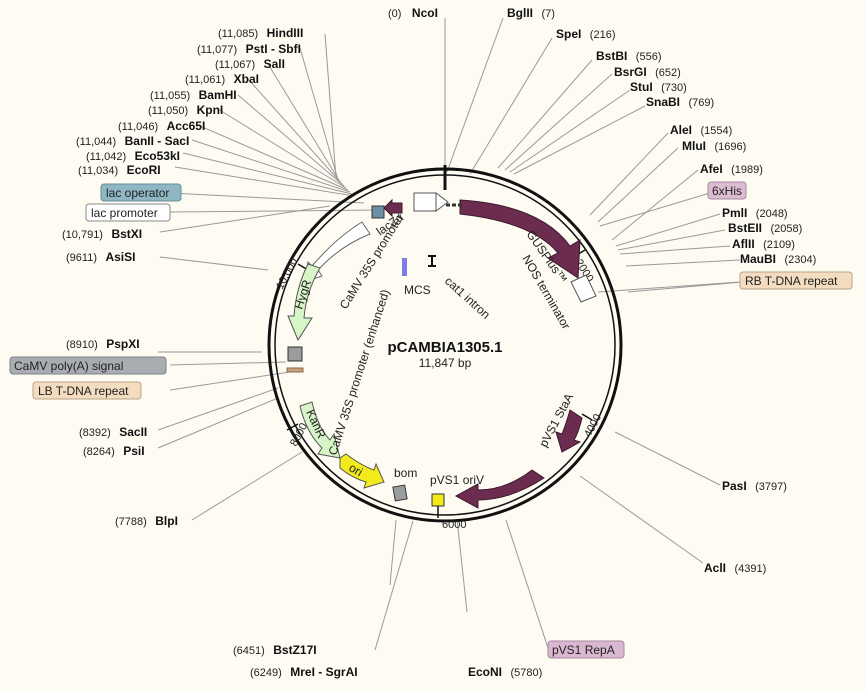 The image size is (865, 692). Describe the element at coordinates (378, 212) in the screenshot. I see `lac-operator-block` at that location.